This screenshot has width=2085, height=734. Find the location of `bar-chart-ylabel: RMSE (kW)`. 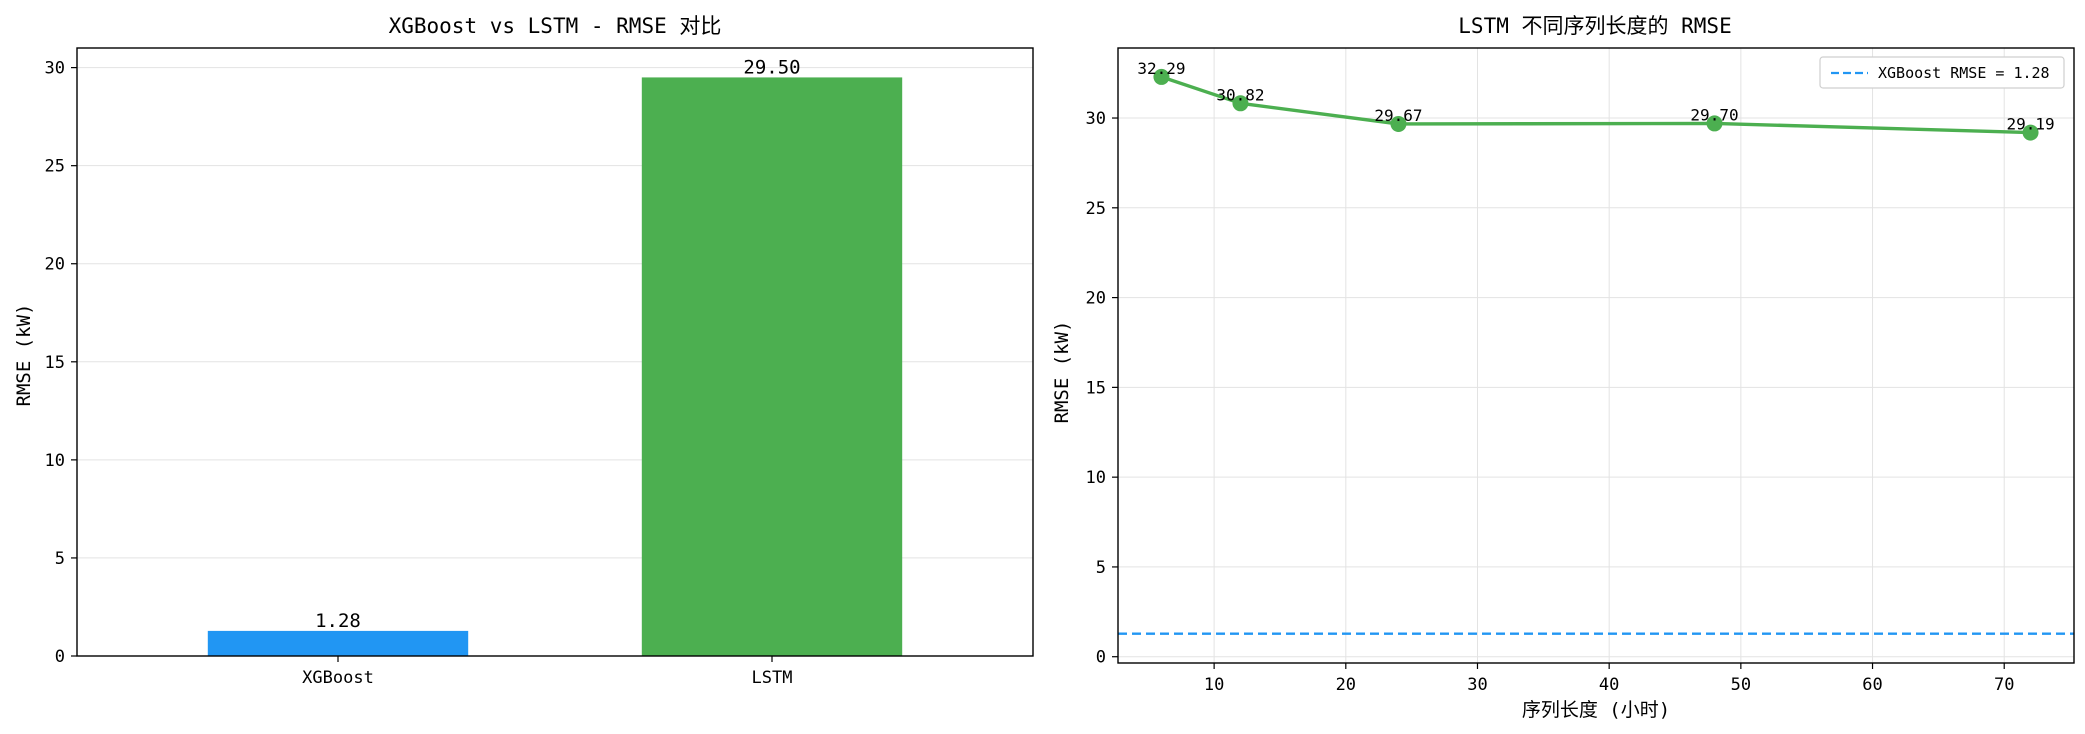

bar-chart-ylabel: RMSE (kW) is located at coordinates (24, 355).